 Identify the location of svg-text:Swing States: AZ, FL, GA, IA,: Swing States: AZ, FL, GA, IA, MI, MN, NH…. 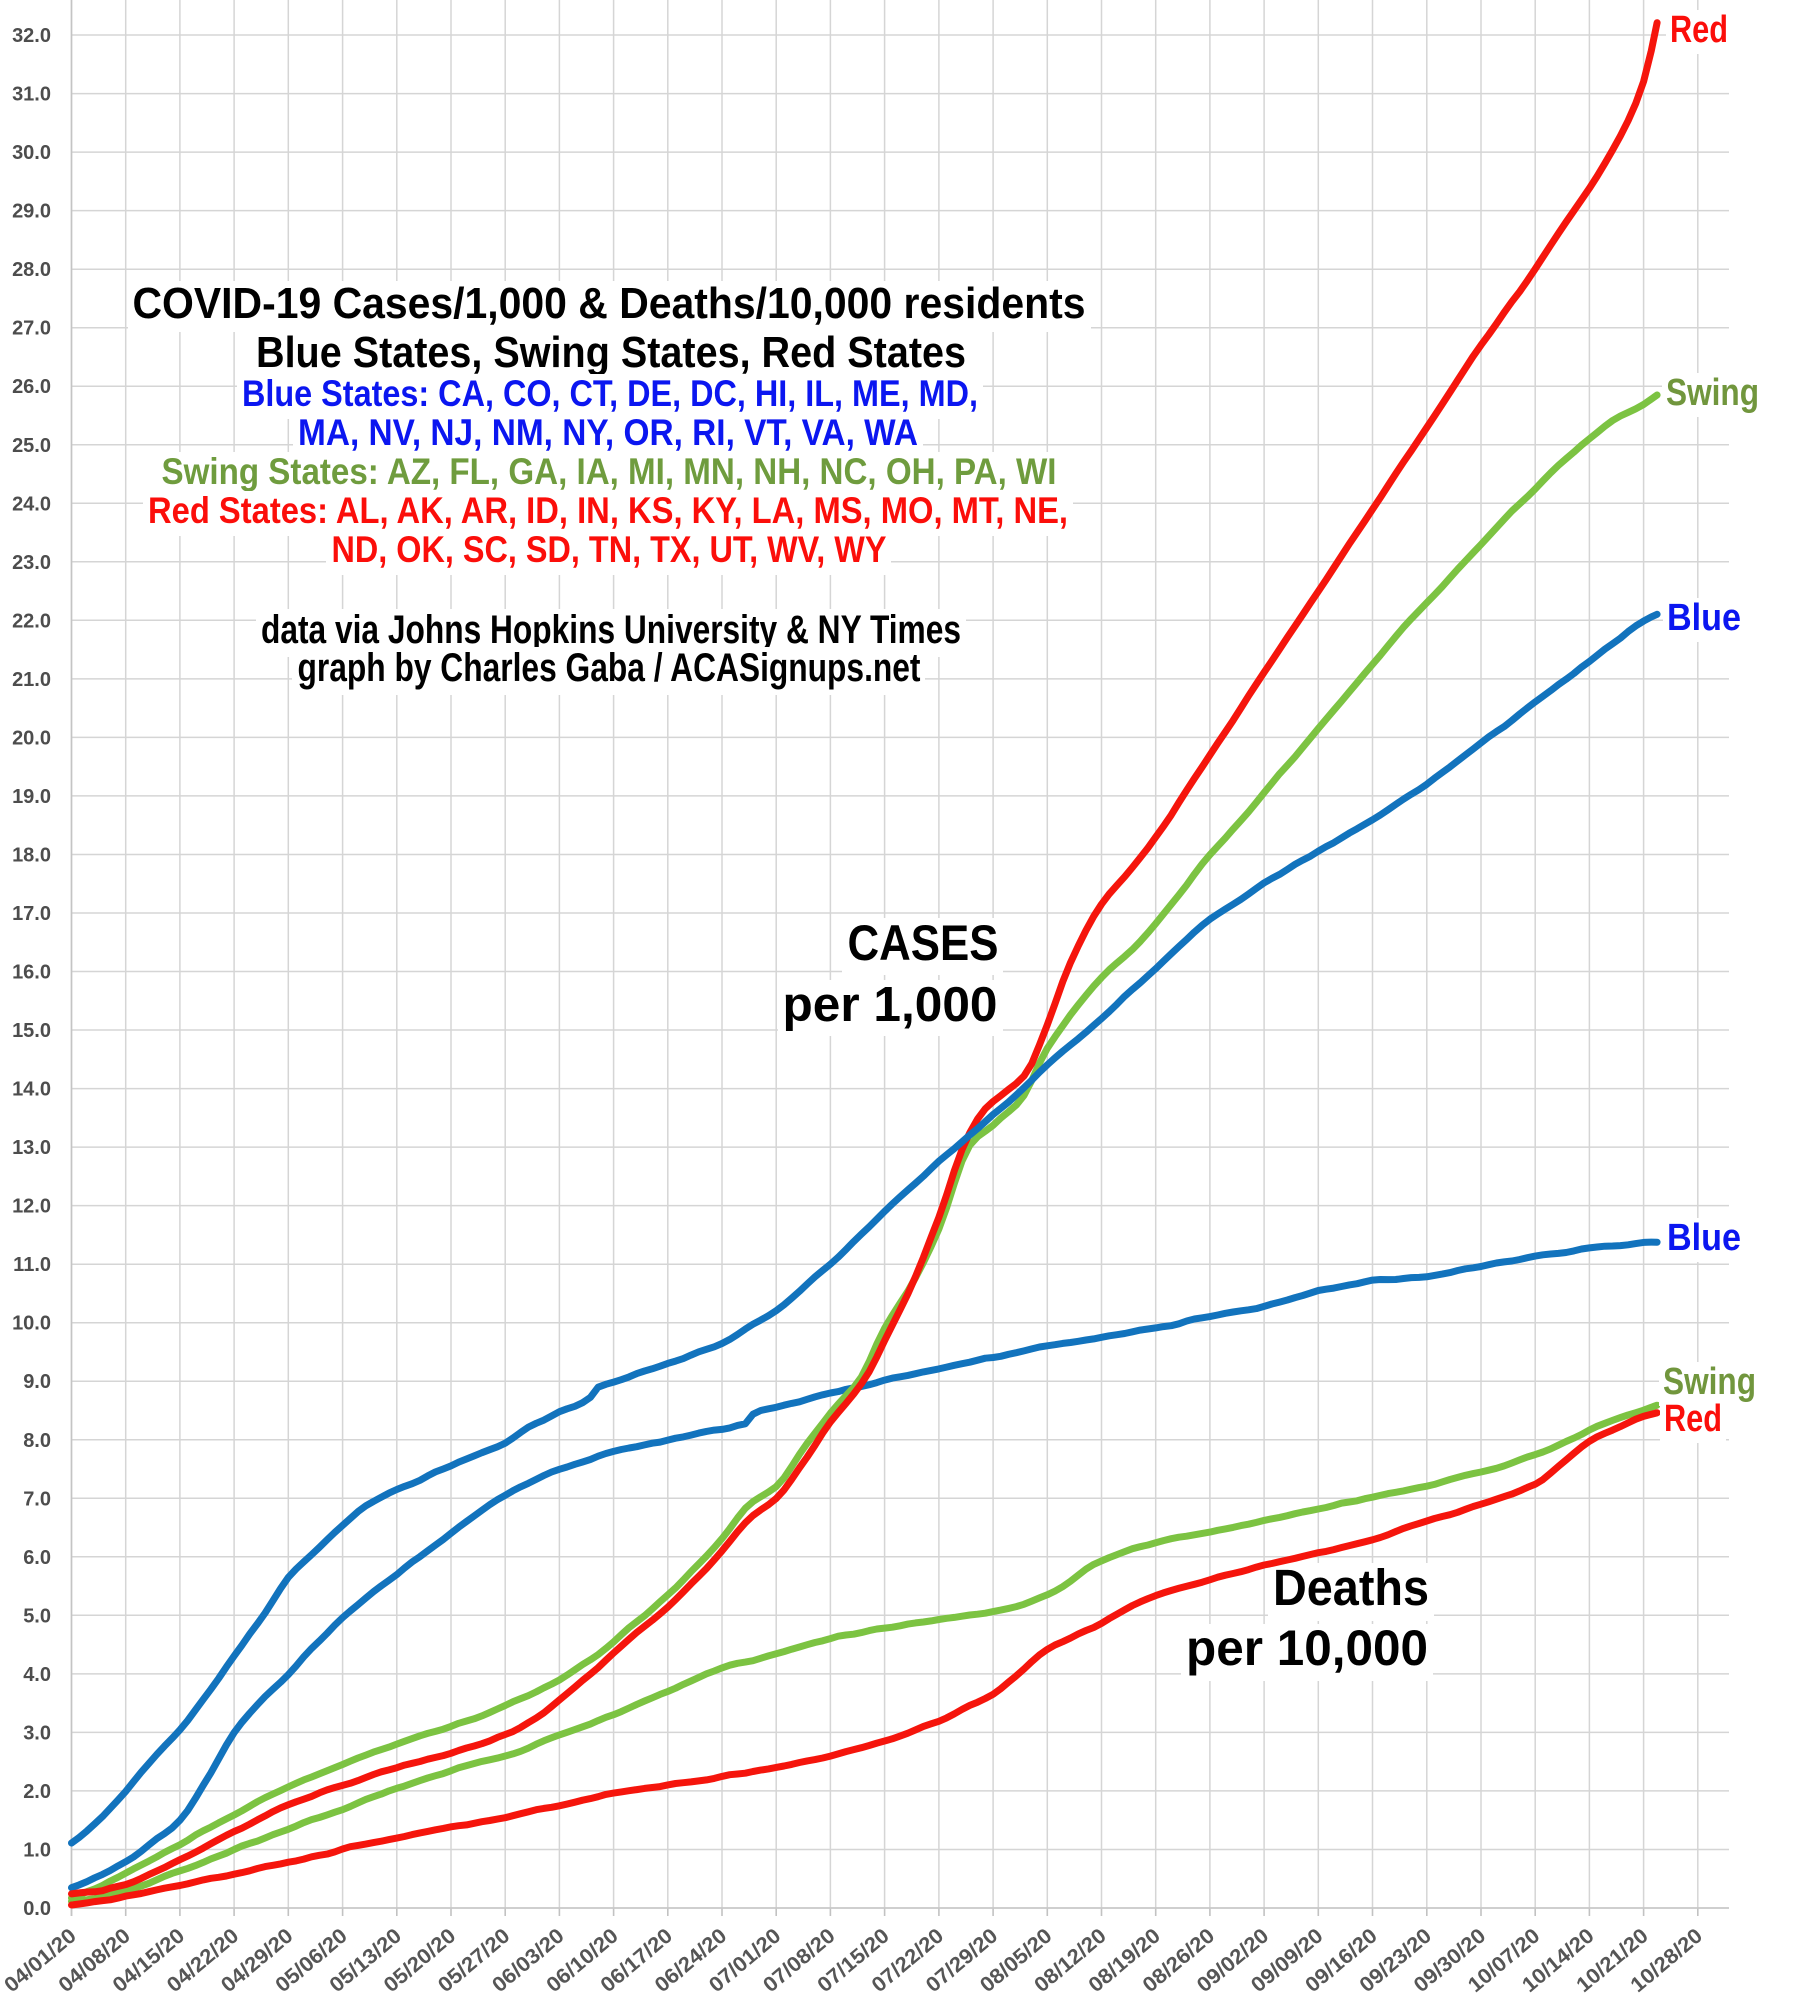
(609, 471).